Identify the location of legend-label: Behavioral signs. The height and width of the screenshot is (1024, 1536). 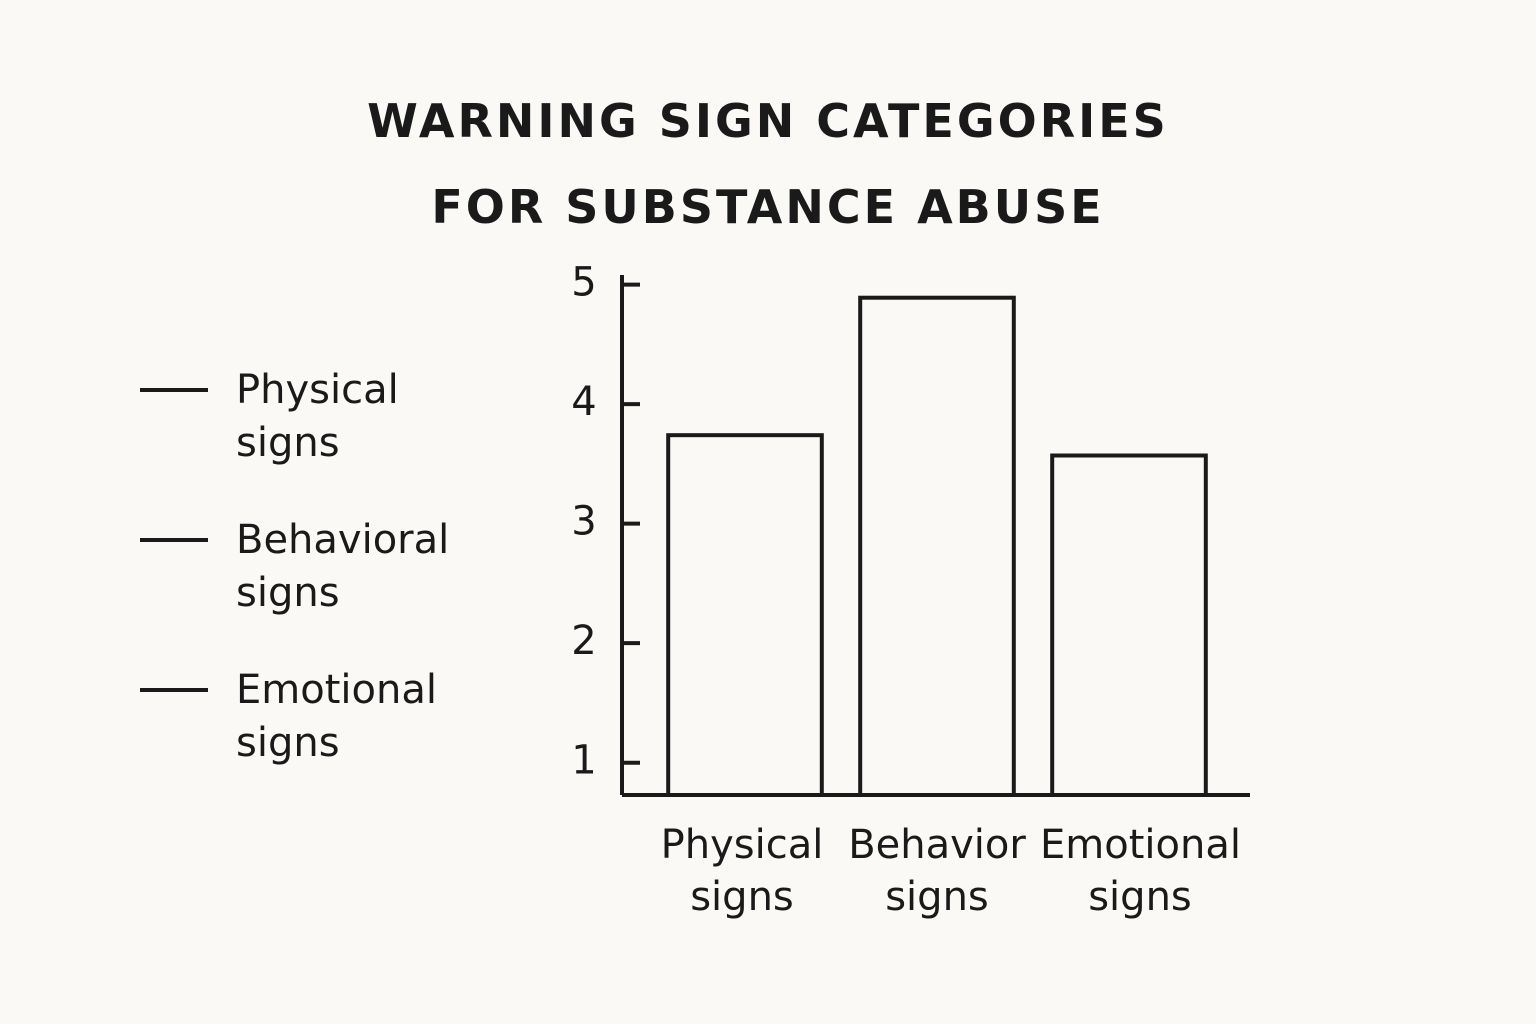
(343, 566).